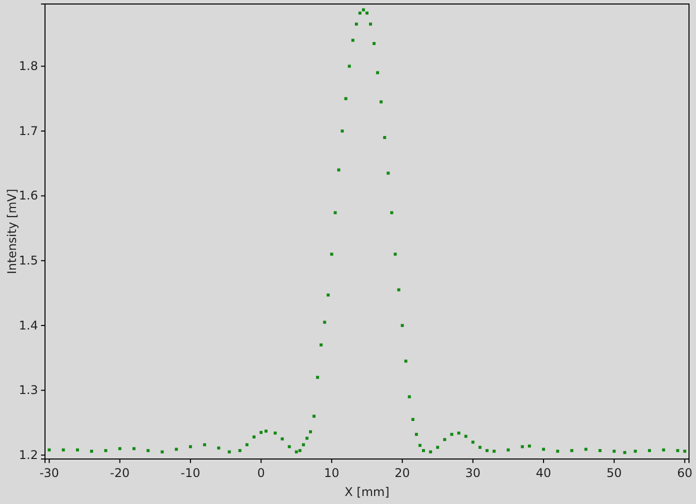 This screenshot has width=696, height=504. What do you see at coordinates (28, 131) in the screenshot?
I see `y-tick-label: 1.7` at bounding box center [28, 131].